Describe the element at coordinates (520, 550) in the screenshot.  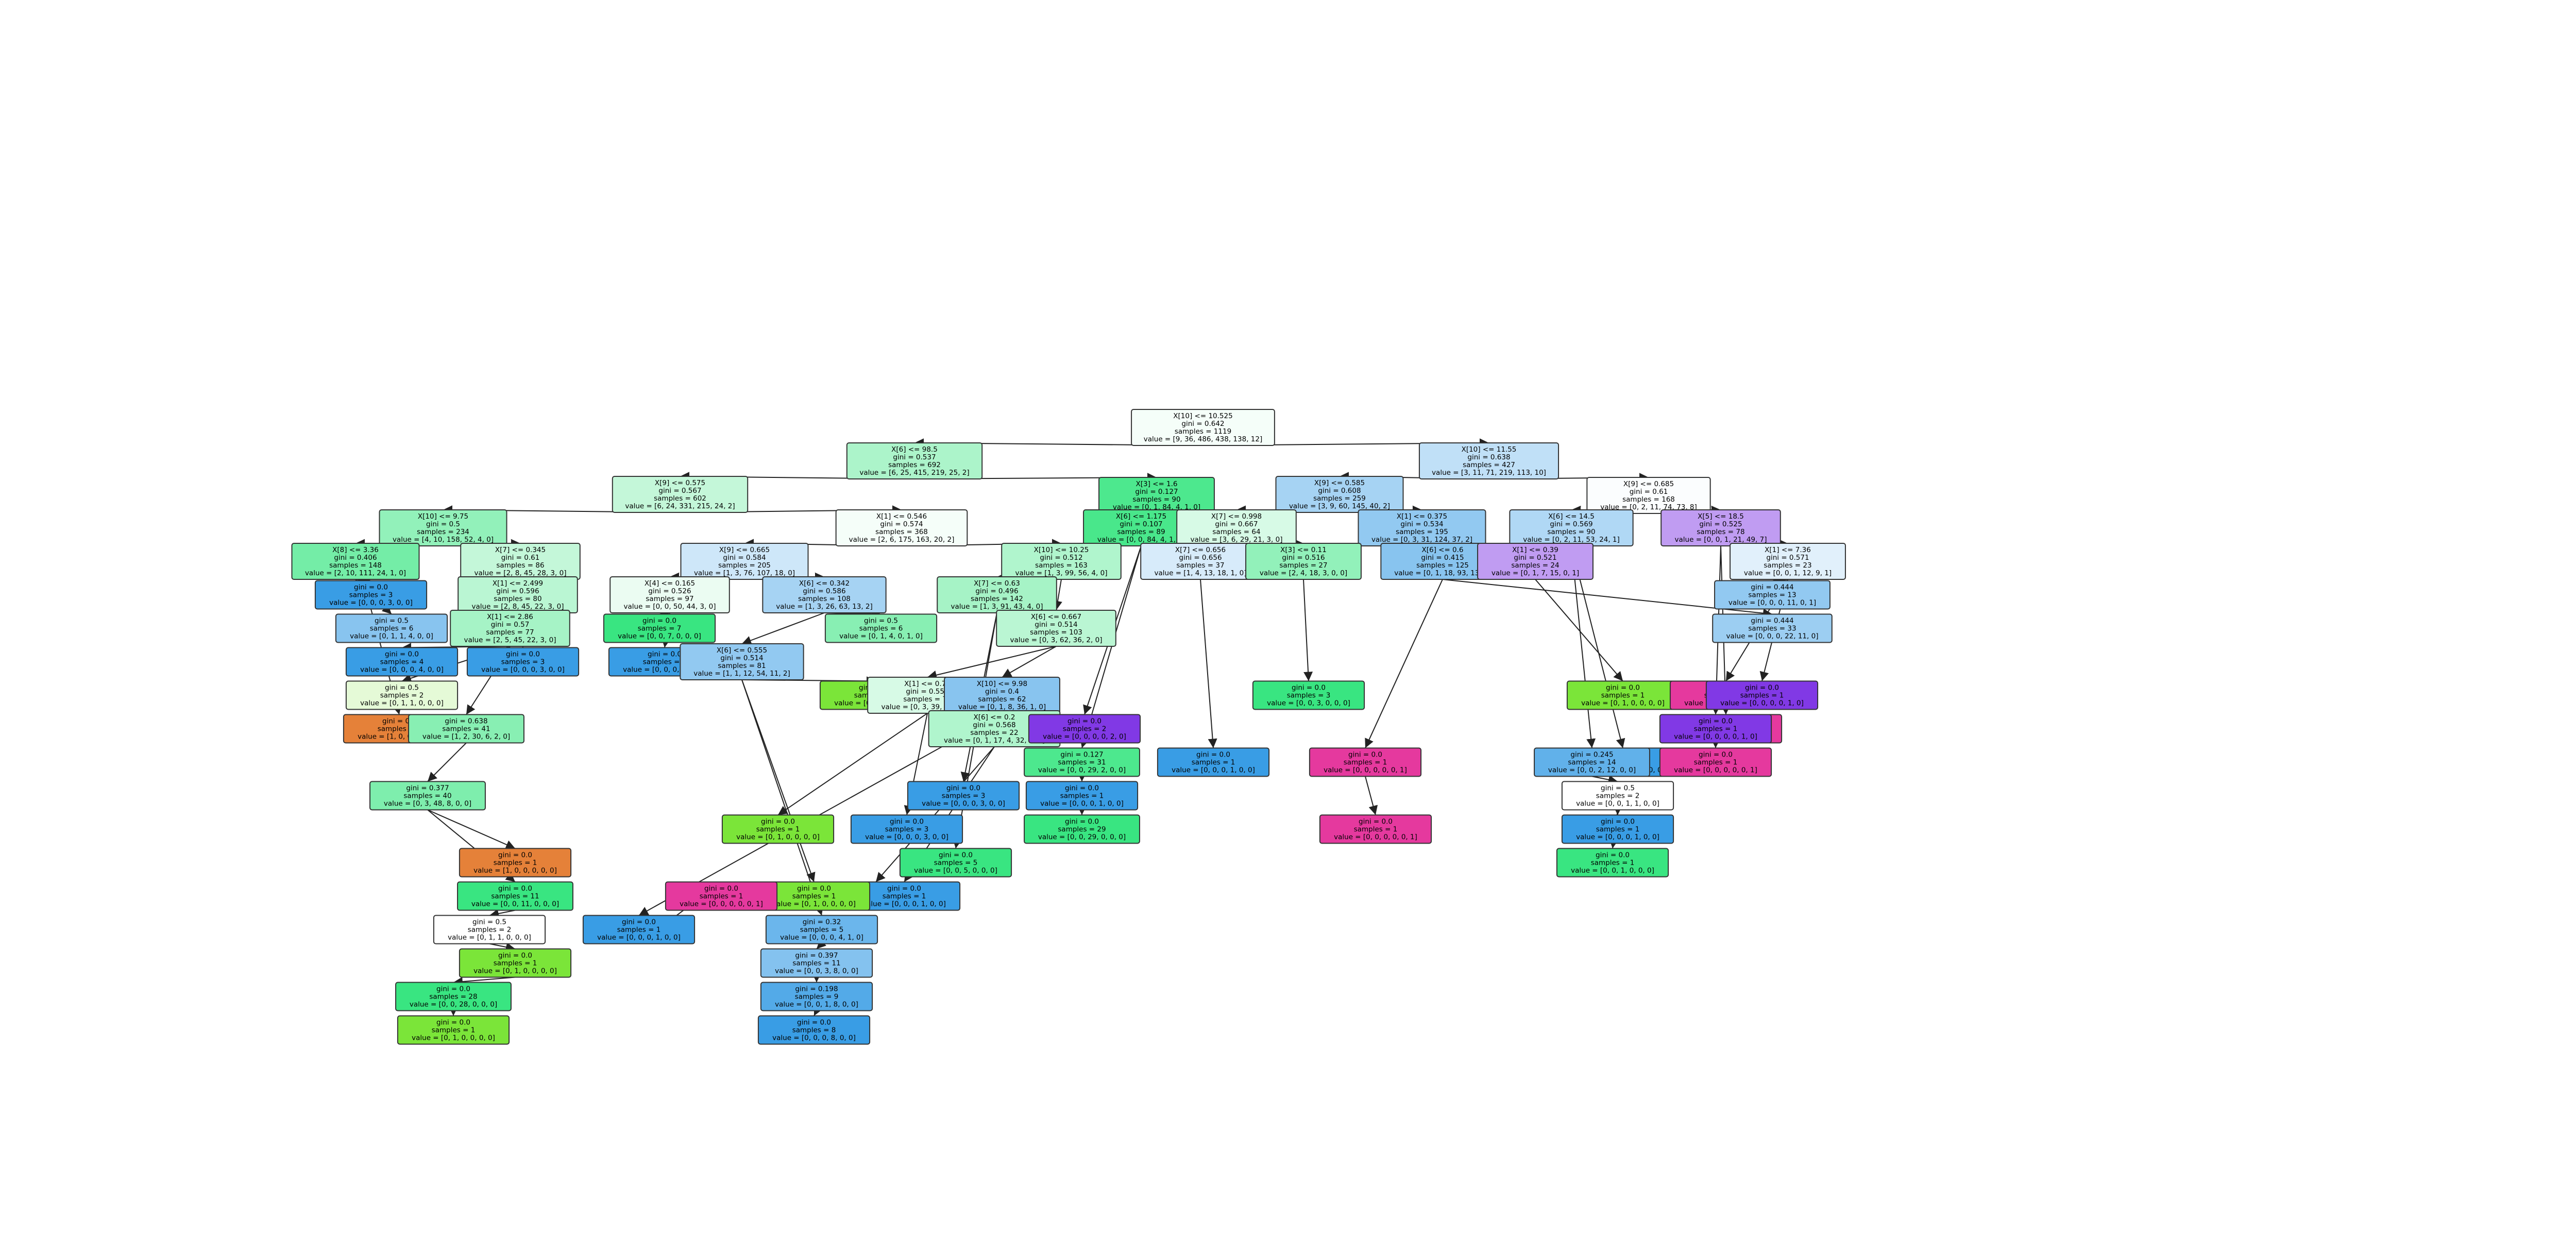
I see `tree-node-label: X[7] <= 0.345` at that location.